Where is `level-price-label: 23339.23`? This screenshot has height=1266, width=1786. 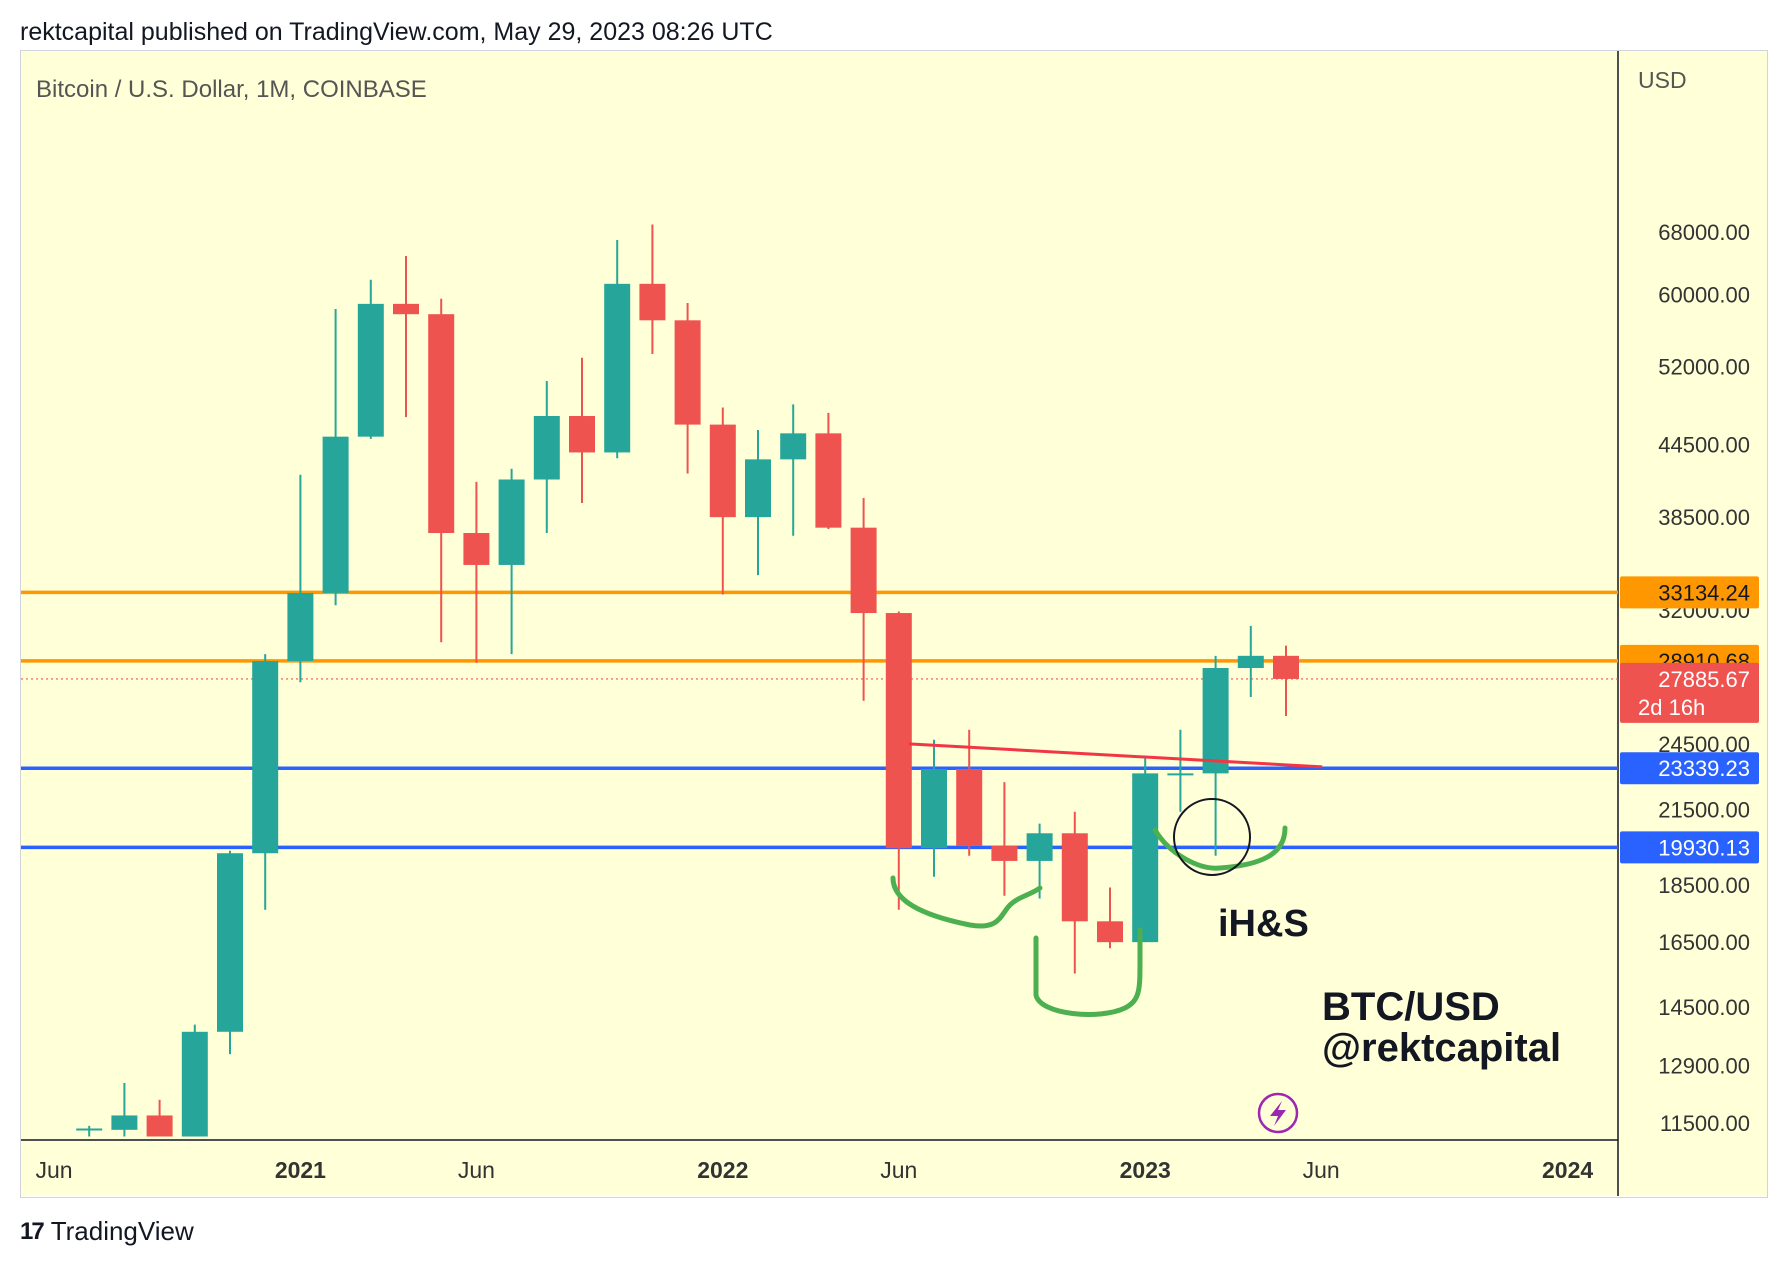
level-price-label: 23339.23 is located at coordinates (1704, 768).